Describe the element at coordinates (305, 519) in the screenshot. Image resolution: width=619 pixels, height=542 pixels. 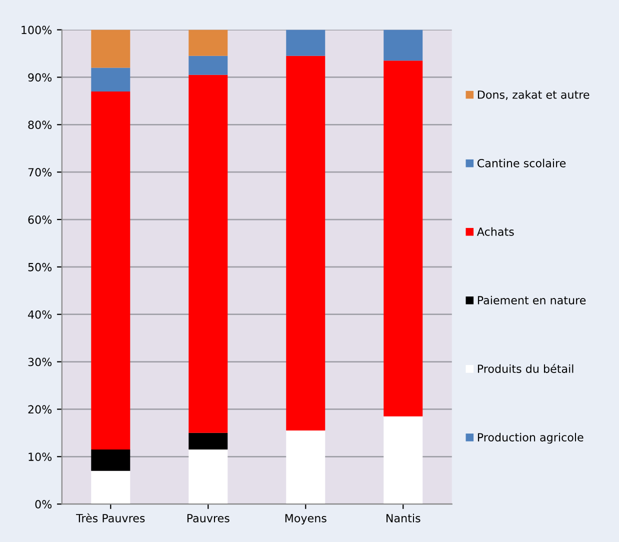
I see `x-tick-label: Moyens` at that location.